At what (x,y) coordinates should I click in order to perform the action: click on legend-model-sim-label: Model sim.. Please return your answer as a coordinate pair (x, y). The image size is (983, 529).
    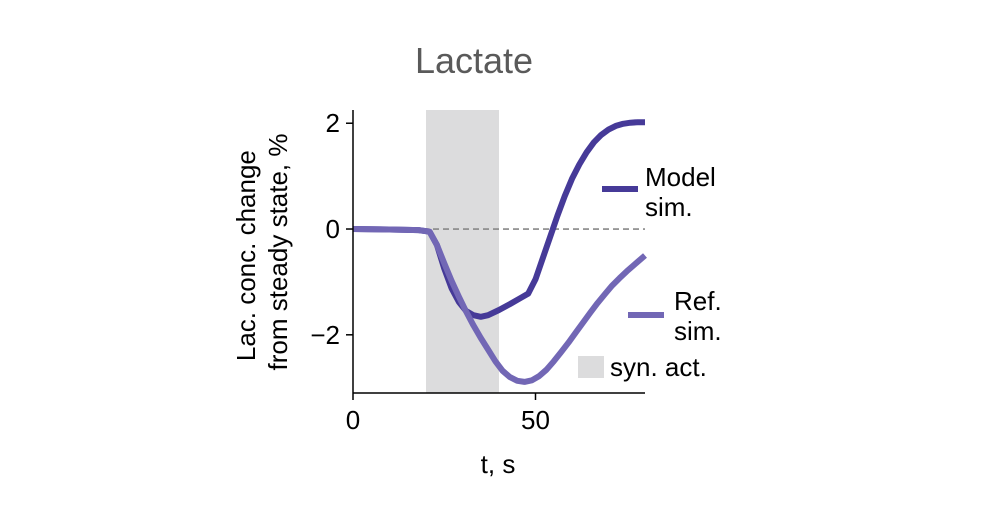
    Looking at the image, I should click on (680, 192).